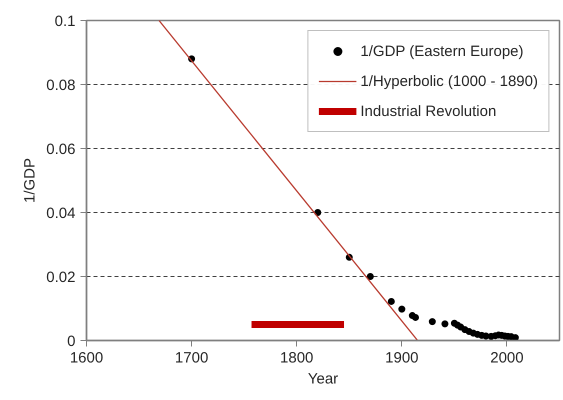 The width and height of the screenshot is (563, 400). Describe the element at coordinates (61, 149) in the screenshot. I see `y-tick-label: 0.06` at that location.